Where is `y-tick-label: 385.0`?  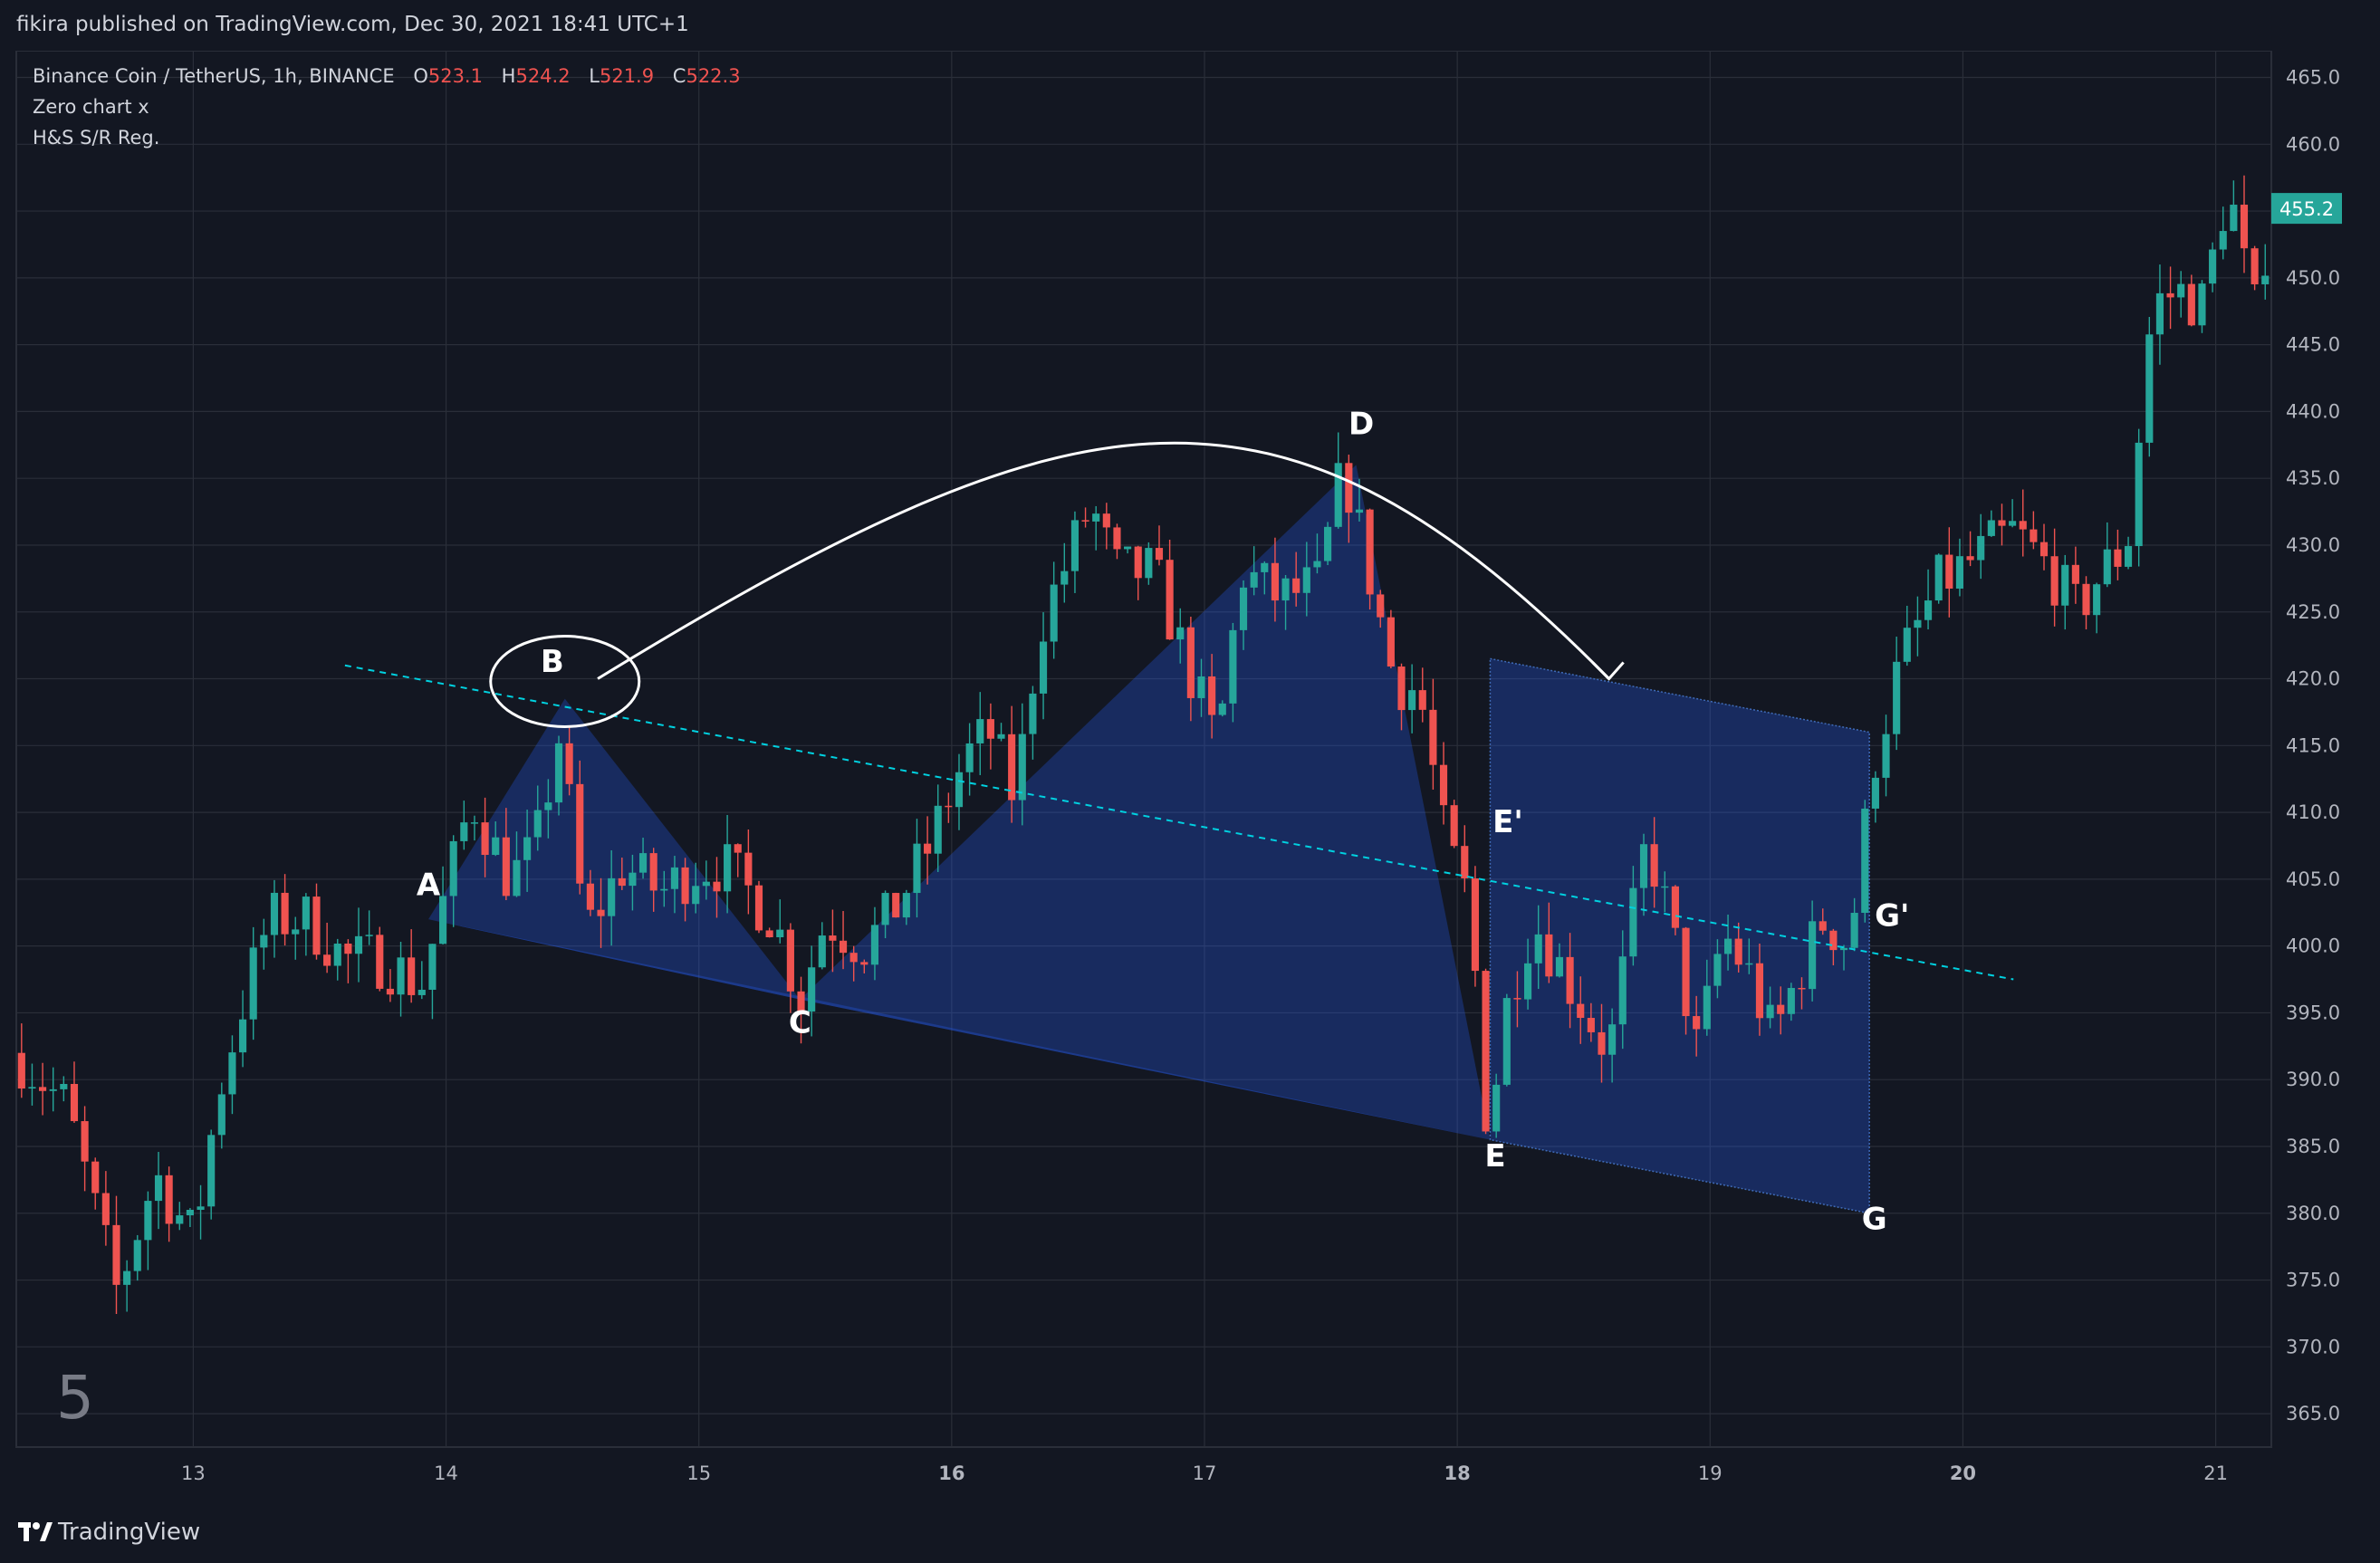 y-tick-label: 385.0 is located at coordinates (2313, 1146).